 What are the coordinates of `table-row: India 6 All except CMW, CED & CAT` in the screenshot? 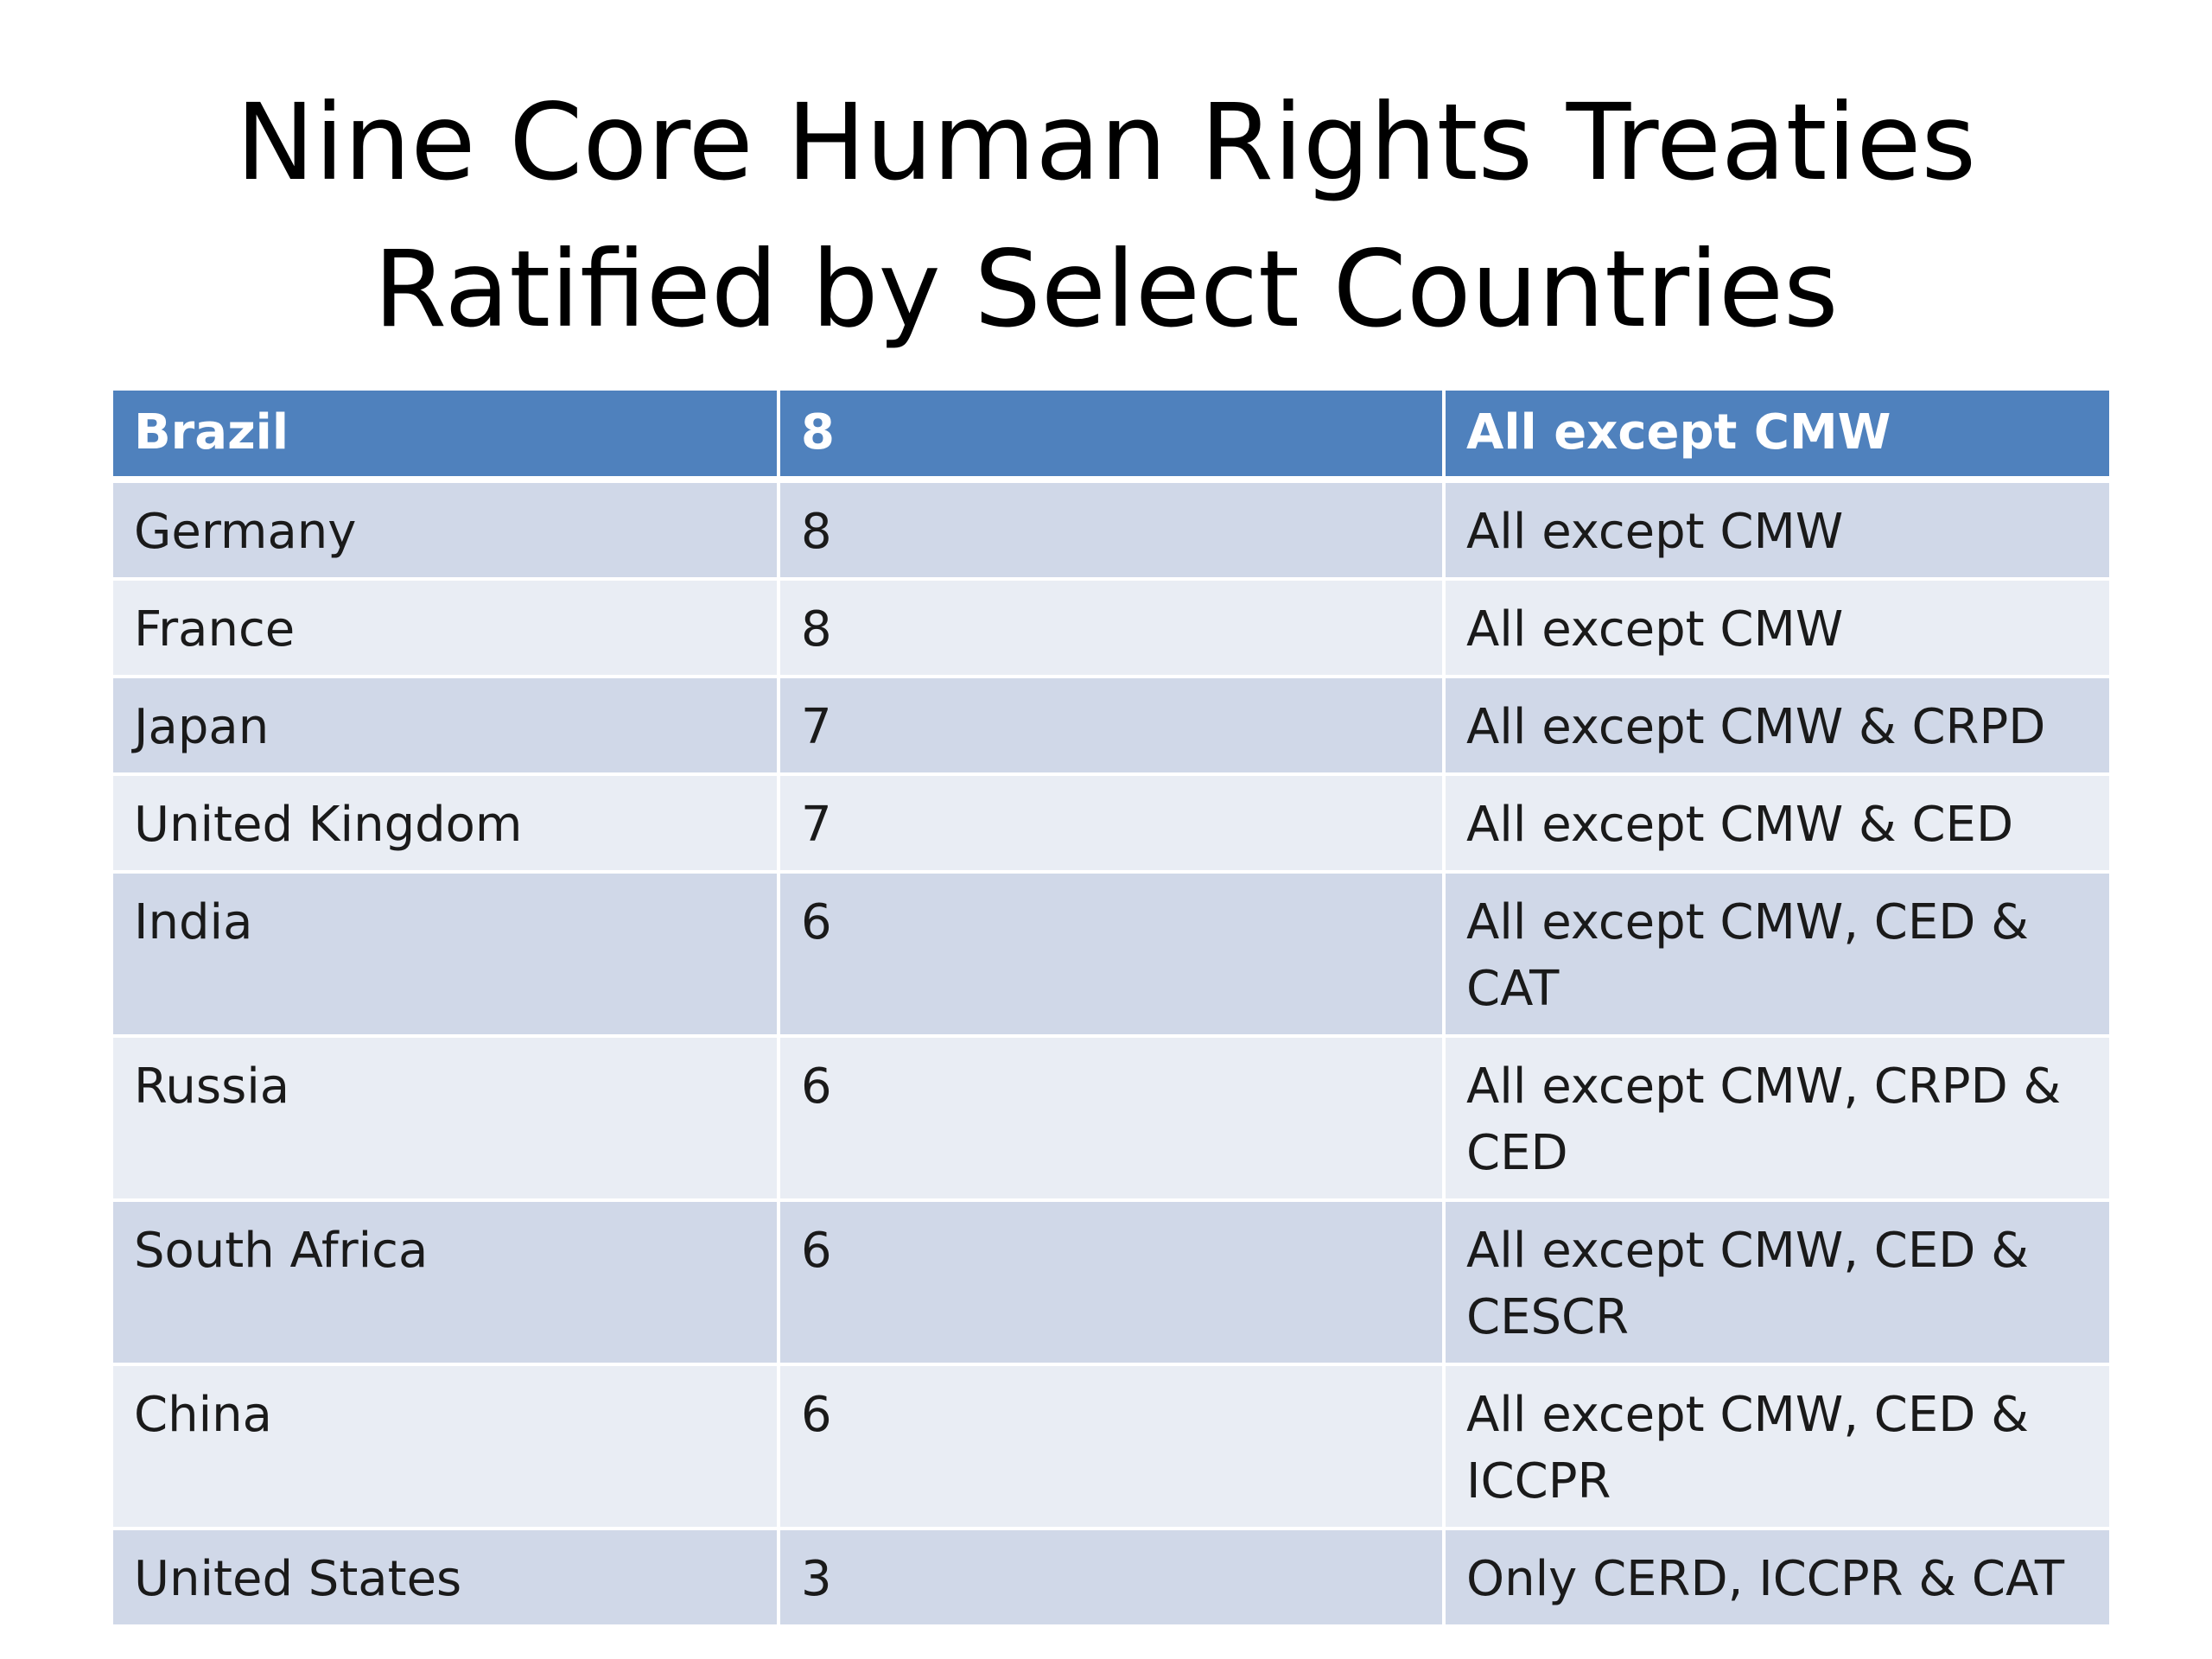 It's located at (1111, 955).